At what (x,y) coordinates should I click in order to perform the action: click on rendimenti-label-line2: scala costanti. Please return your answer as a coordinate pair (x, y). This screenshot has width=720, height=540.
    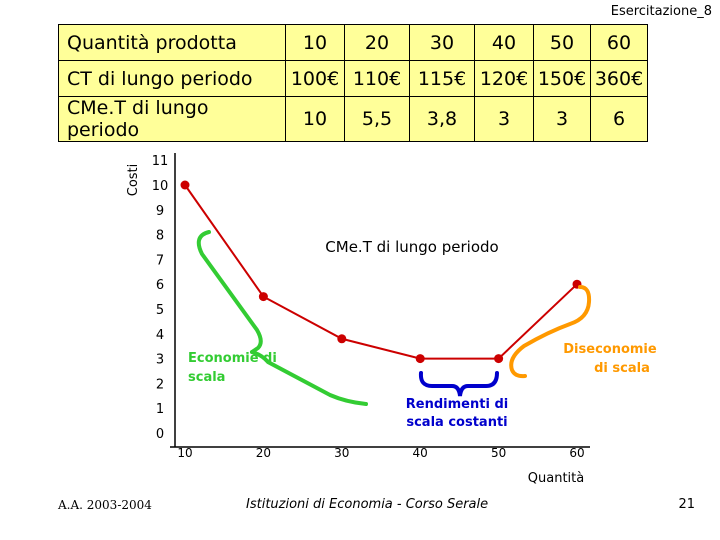
    Looking at the image, I should click on (456, 422).